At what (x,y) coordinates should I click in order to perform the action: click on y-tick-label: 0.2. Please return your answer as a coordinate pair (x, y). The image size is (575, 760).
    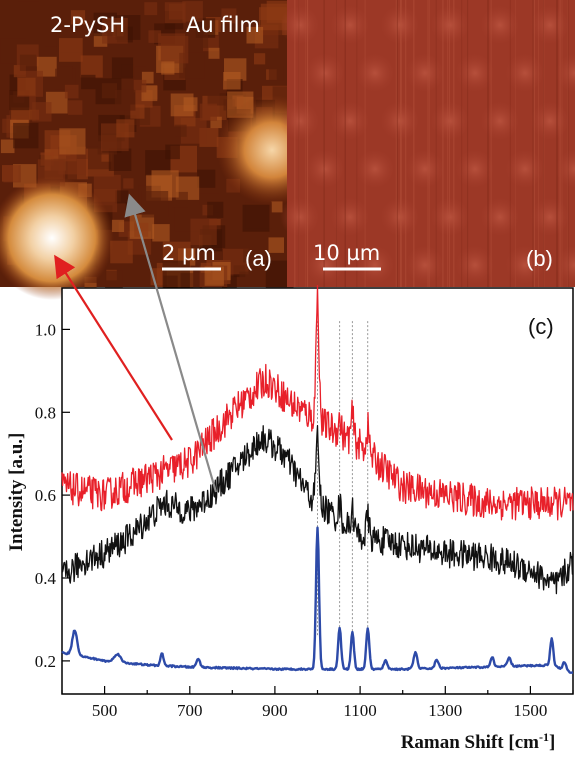
    Looking at the image, I should click on (45, 661).